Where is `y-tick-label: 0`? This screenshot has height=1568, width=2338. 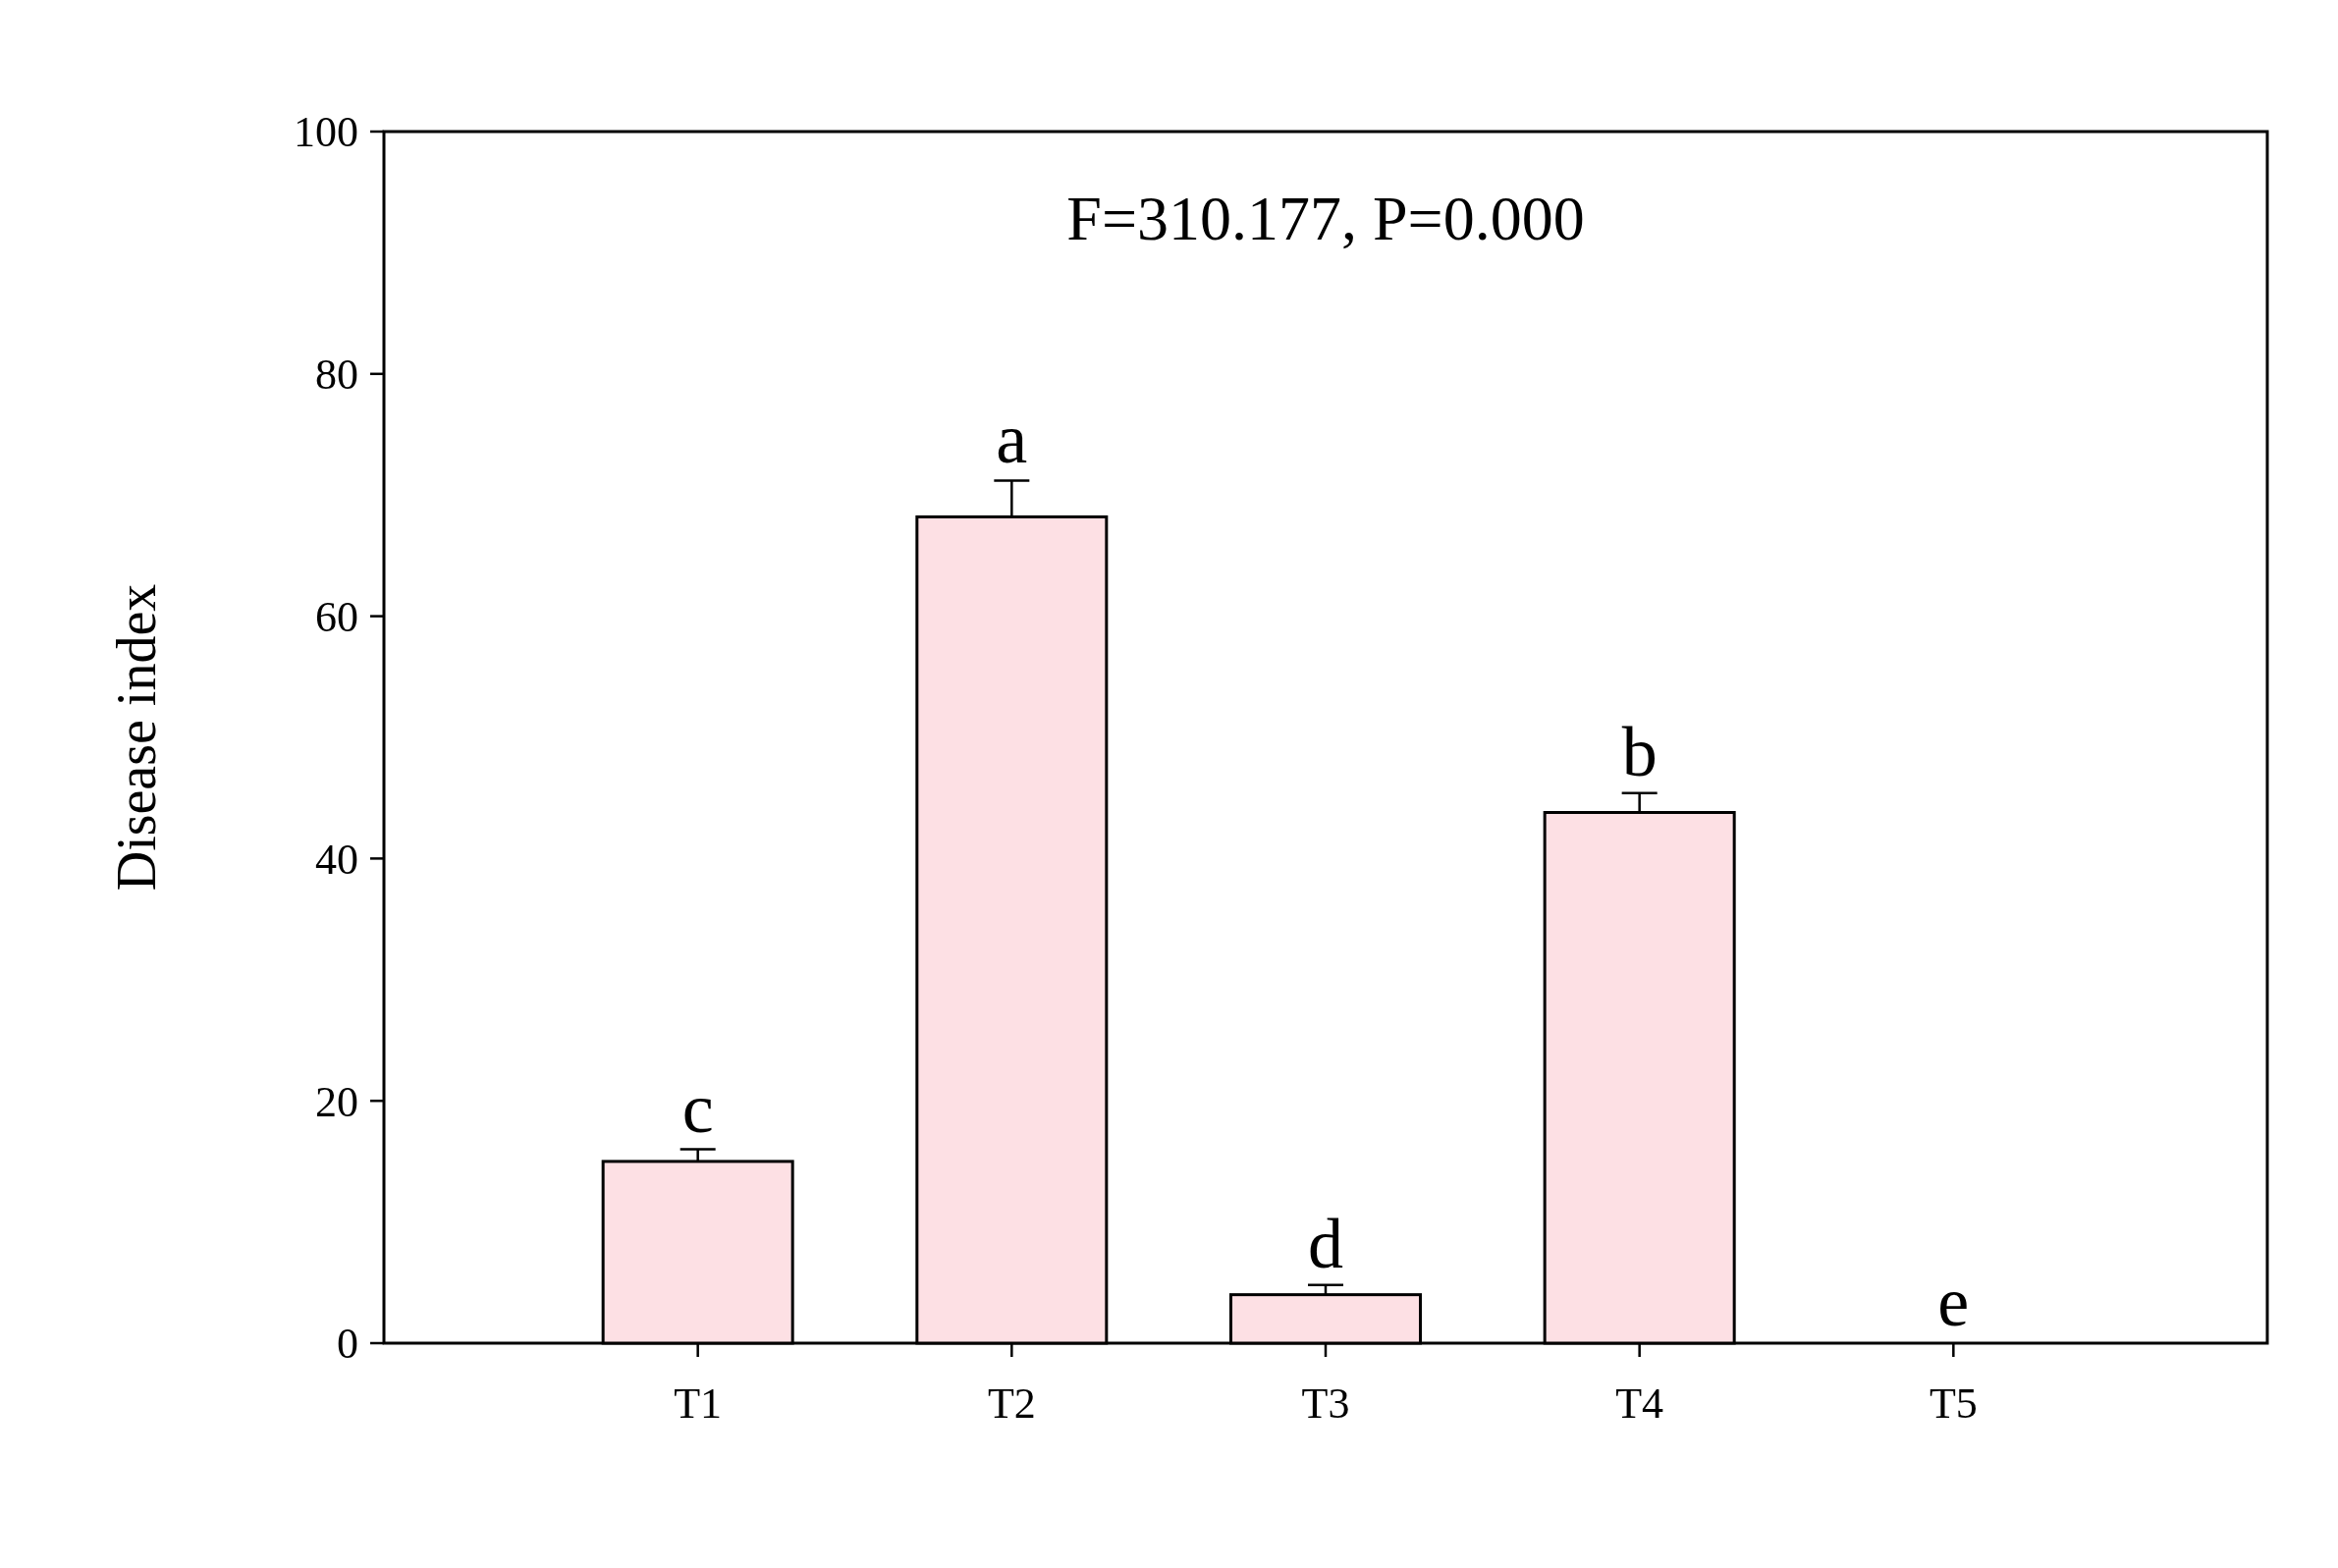 y-tick-label: 0 is located at coordinates (347, 1344).